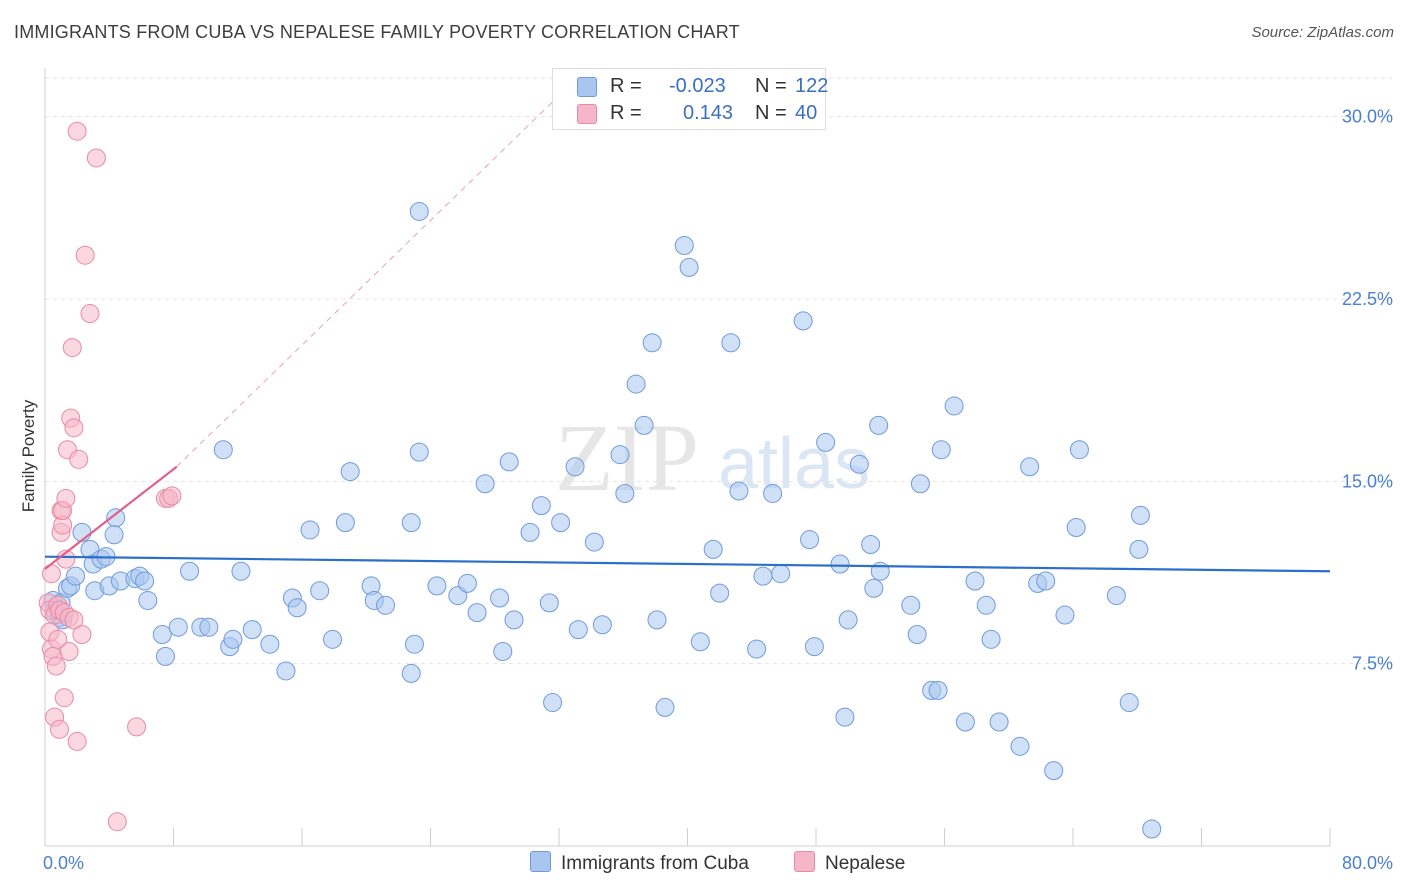 The width and height of the screenshot is (1406, 892). Describe the element at coordinates (806, 113) in the screenshot. I see `legend-nepalese-n: 40` at that location.